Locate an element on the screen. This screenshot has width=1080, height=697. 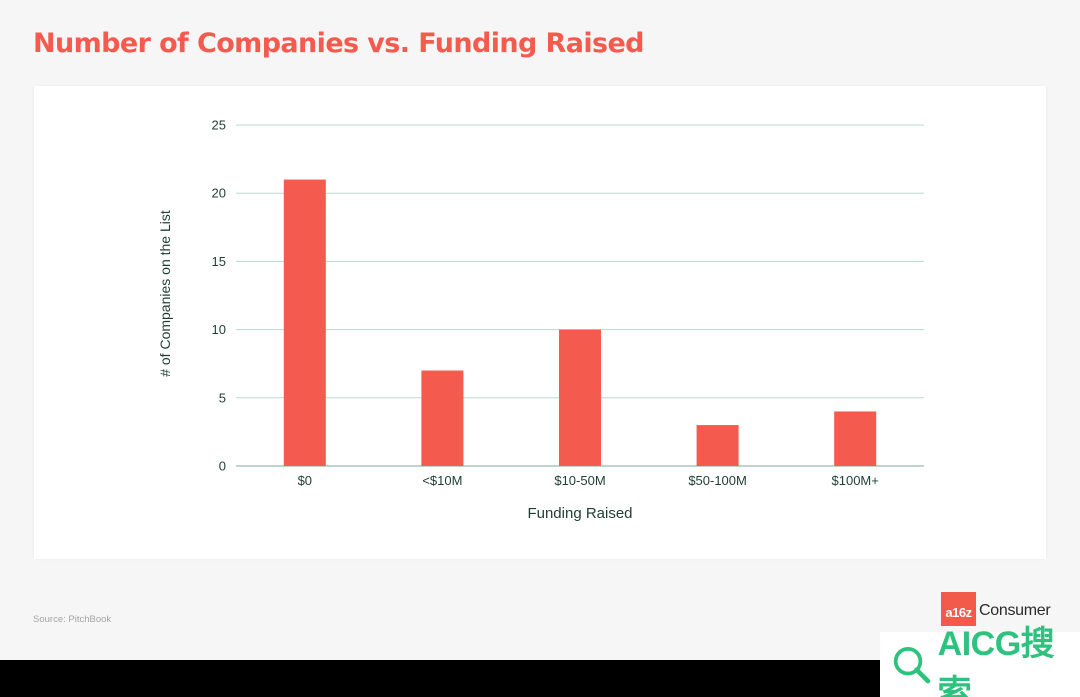
watermark: AICG搜索 is located at coordinates (980, 661).